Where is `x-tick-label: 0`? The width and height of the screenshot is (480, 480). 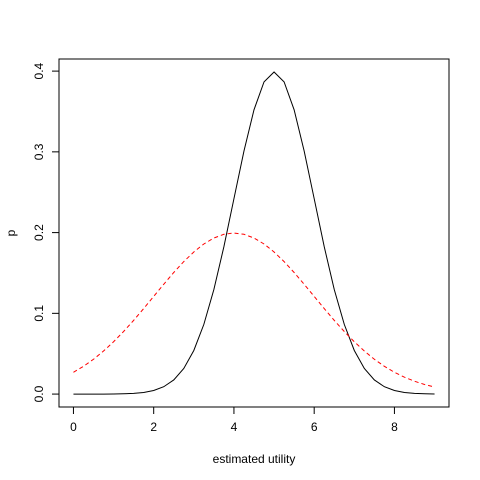
x-tick-label: 0 is located at coordinates (73, 427).